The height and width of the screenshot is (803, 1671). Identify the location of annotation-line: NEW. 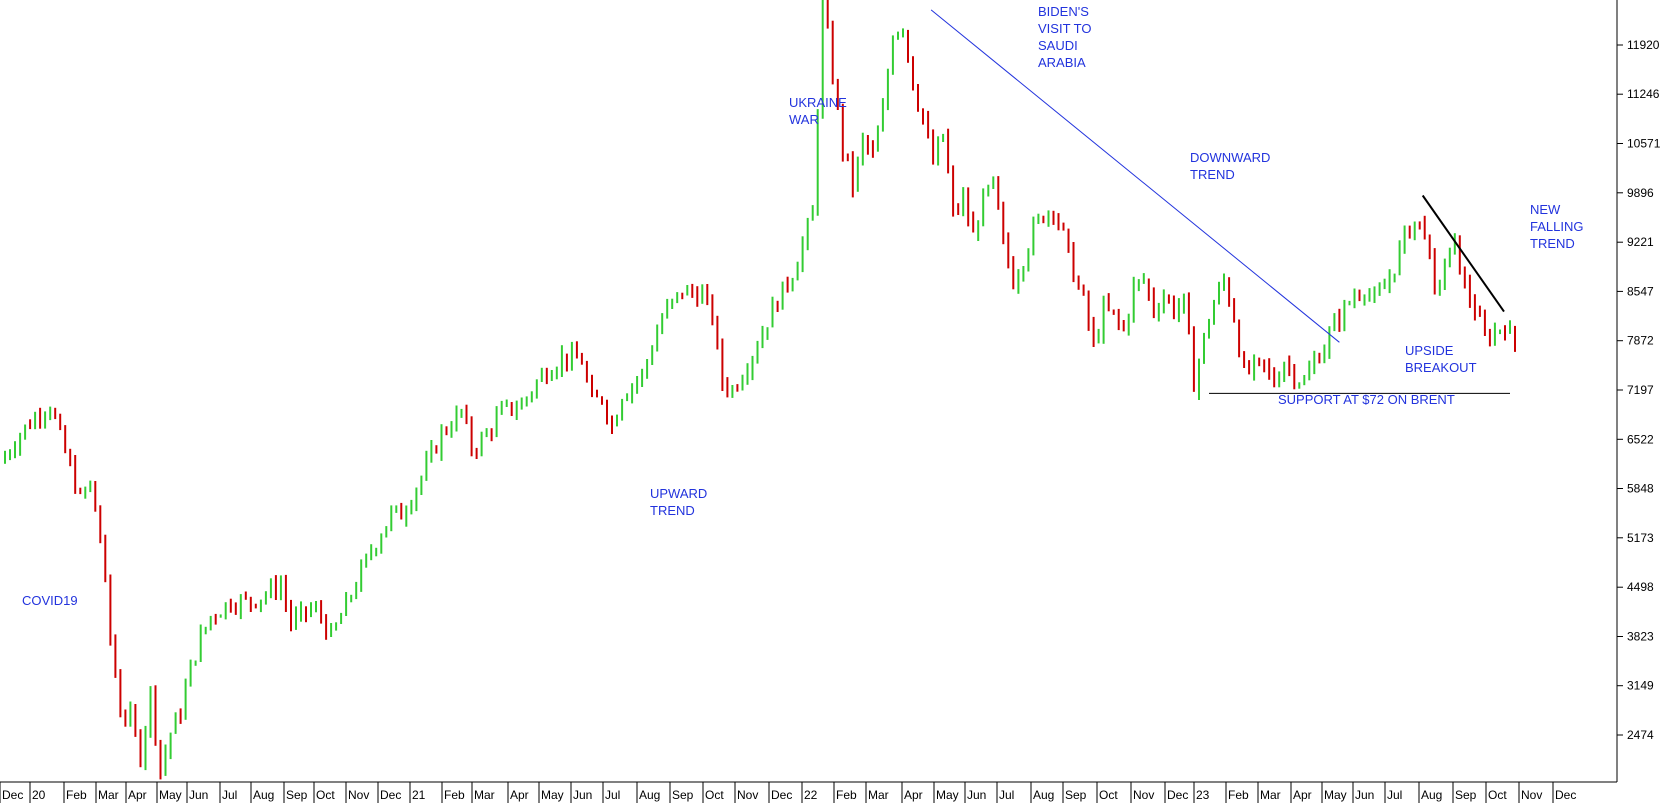
(1545, 209).